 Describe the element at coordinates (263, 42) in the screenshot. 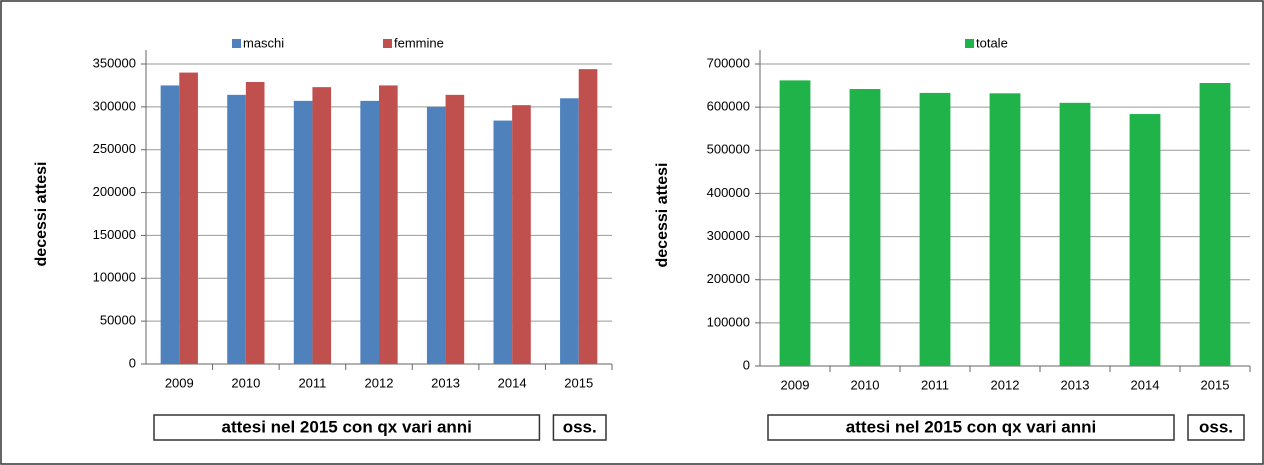

I see `legend-label: maschi` at that location.